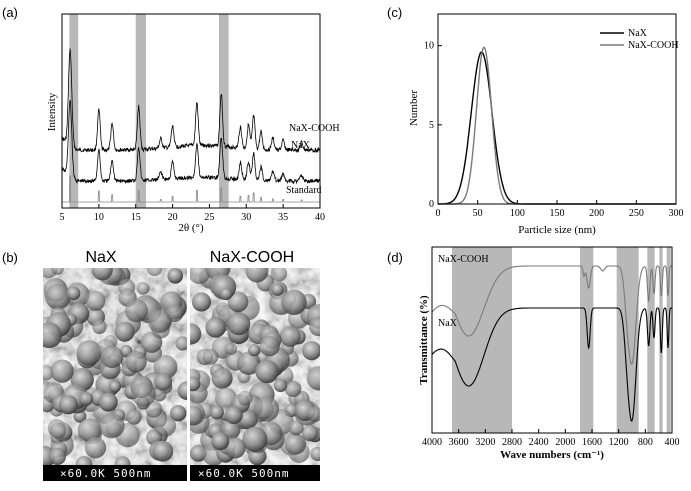 Image resolution: width=691 pixels, height=491 pixels. What do you see at coordinates (191, 228) in the screenshot?
I see `xrd-xlabel: 2θ (°)` at bounding box center [191, 228].